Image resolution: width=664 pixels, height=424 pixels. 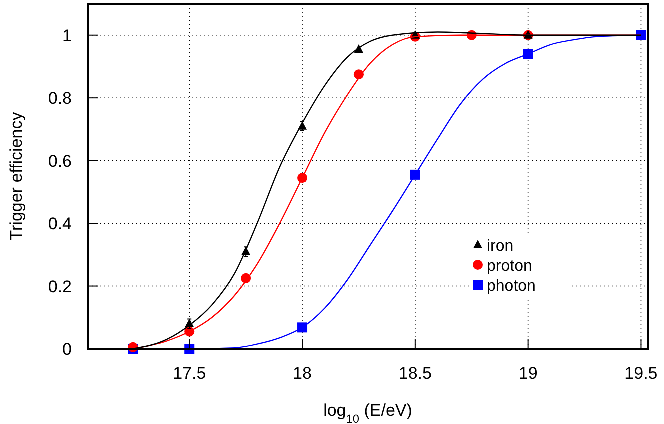 What do you see at coordinates (509, 266) in the screenshot?
I see `legend-label: proton` at bounding box center [509, 266].